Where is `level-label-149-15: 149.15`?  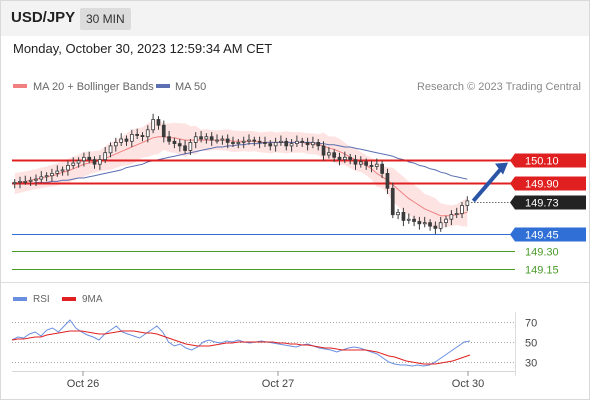 level-label-149-15: 149.15 is located at coordinates (542, 271).